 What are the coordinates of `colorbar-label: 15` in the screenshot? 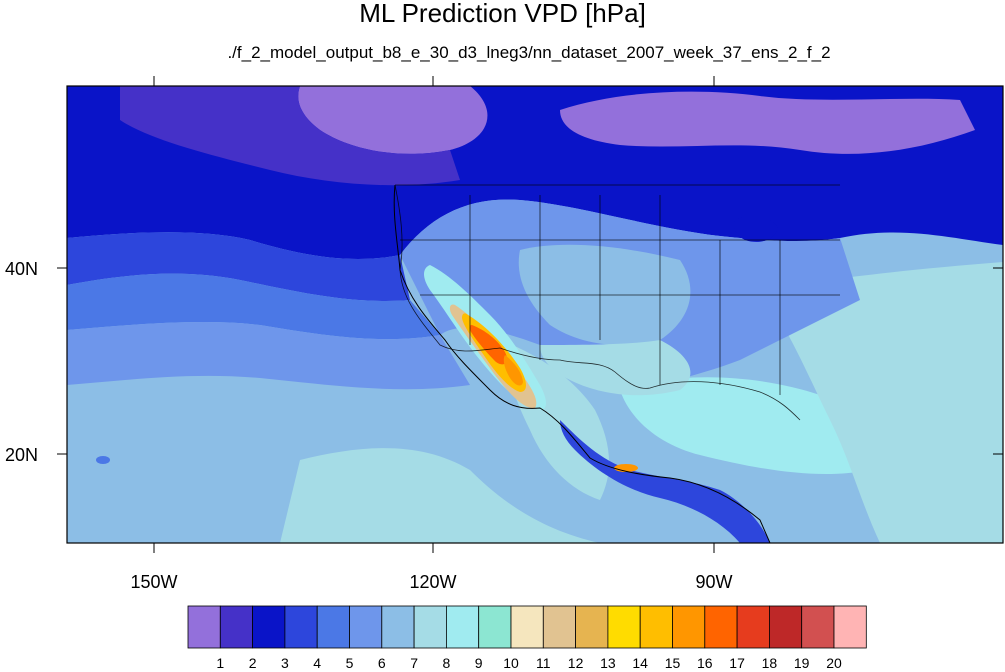 It's located at (672, 663).